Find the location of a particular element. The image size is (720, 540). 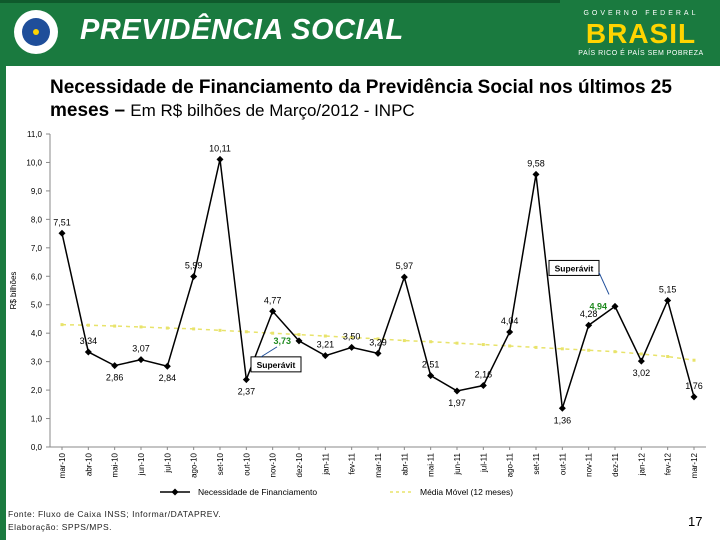

x-tick-label: out-11 is located at coordinates (562, 463).